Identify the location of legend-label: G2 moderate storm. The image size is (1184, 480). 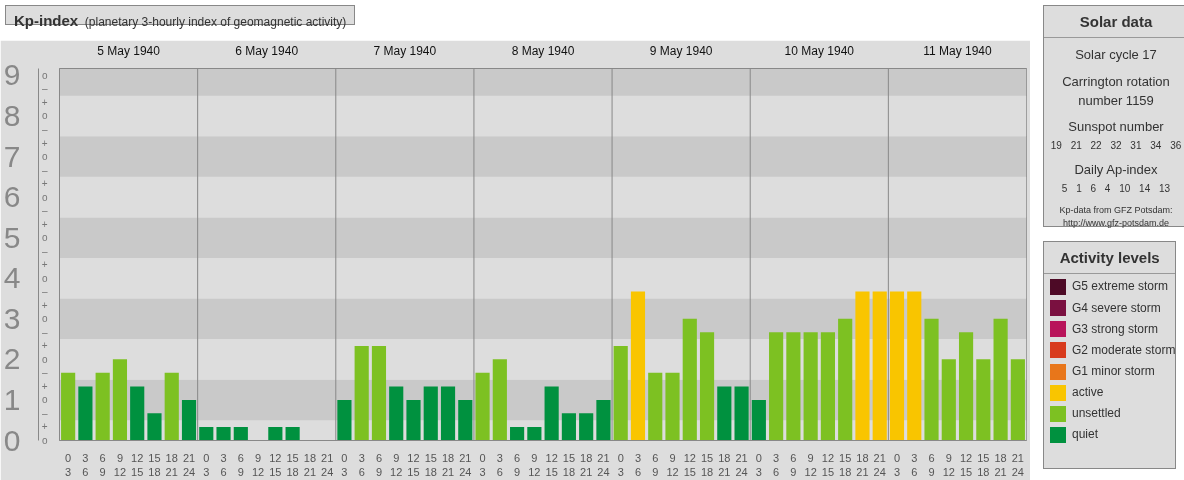
(1123, 350).